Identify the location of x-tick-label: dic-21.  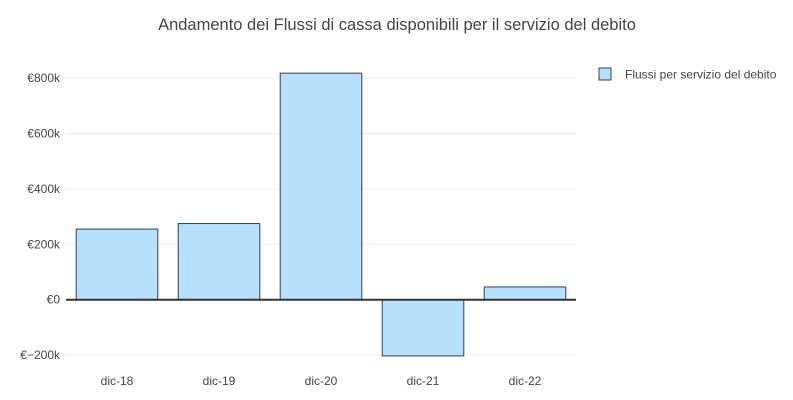
(423, 381).